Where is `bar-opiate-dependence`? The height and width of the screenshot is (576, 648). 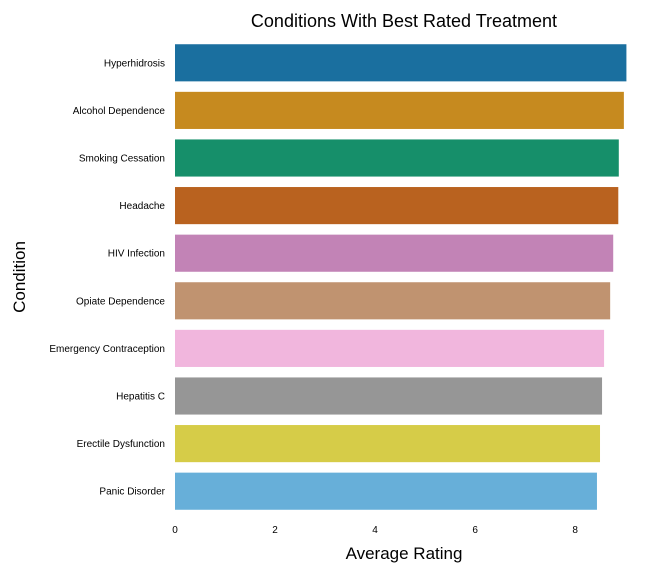 bar-opiate-dependence is located at coordinates (393, 301).